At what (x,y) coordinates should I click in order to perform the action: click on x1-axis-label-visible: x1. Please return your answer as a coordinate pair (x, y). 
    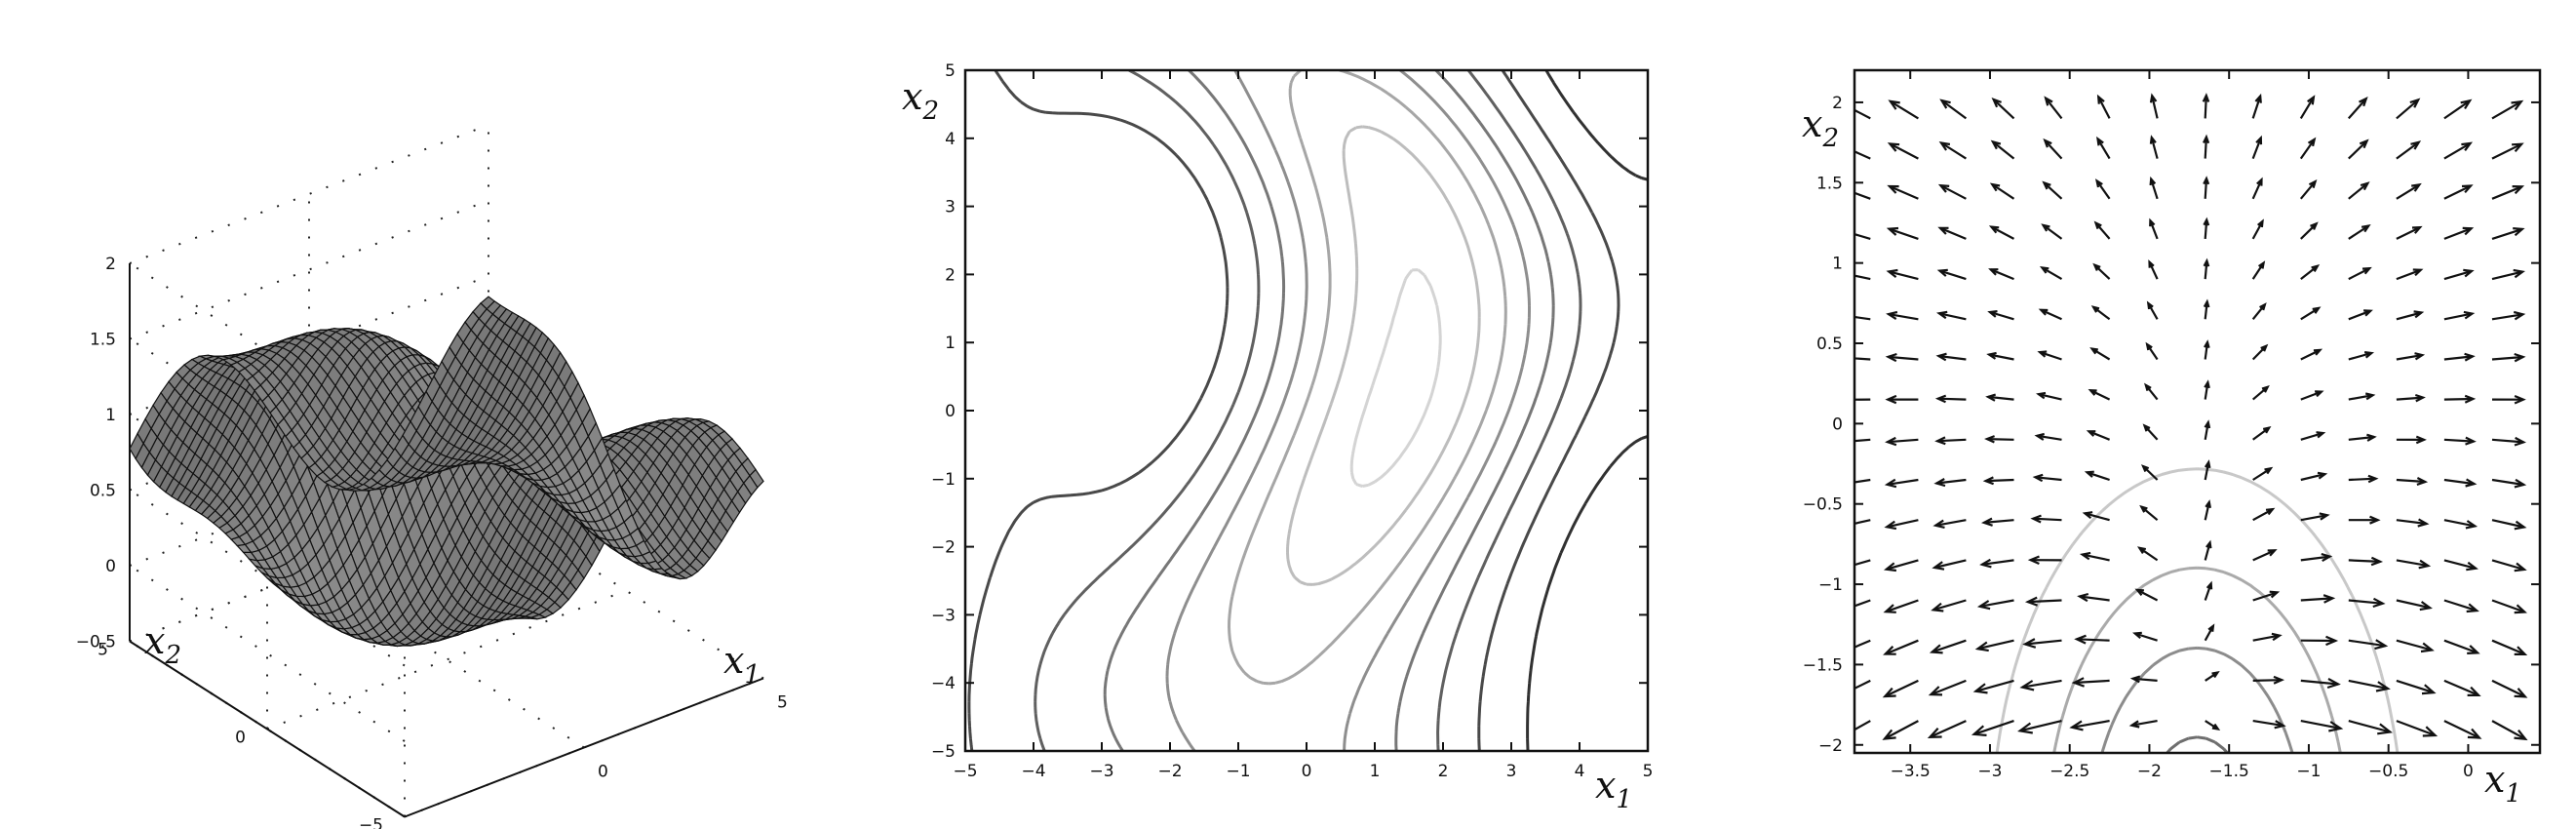
    Looking at the image, I should click on (742, 665).